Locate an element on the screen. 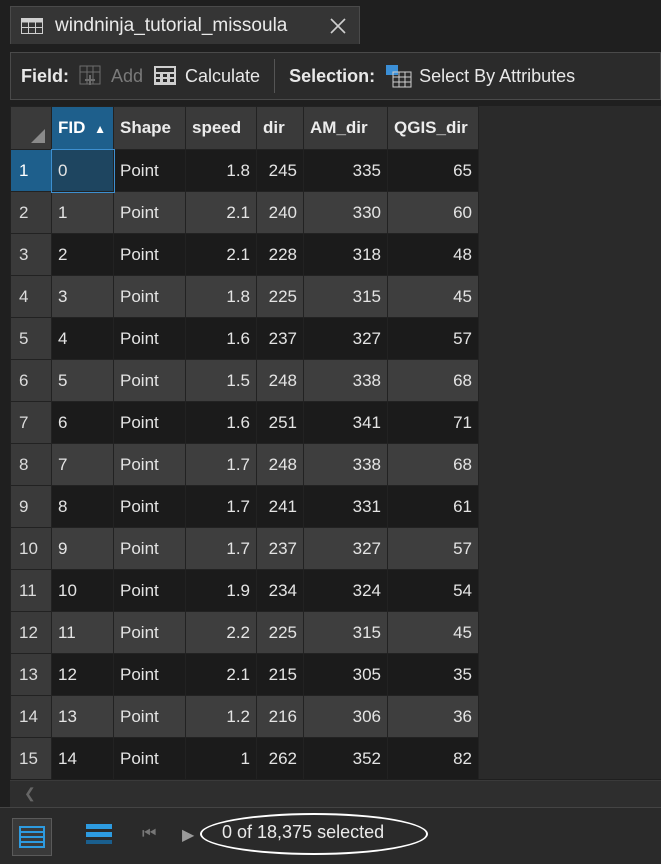 The width and height of the screenshot is (661, 864). cell-qgis-dir: 82 is located at coordinates (433, 758).